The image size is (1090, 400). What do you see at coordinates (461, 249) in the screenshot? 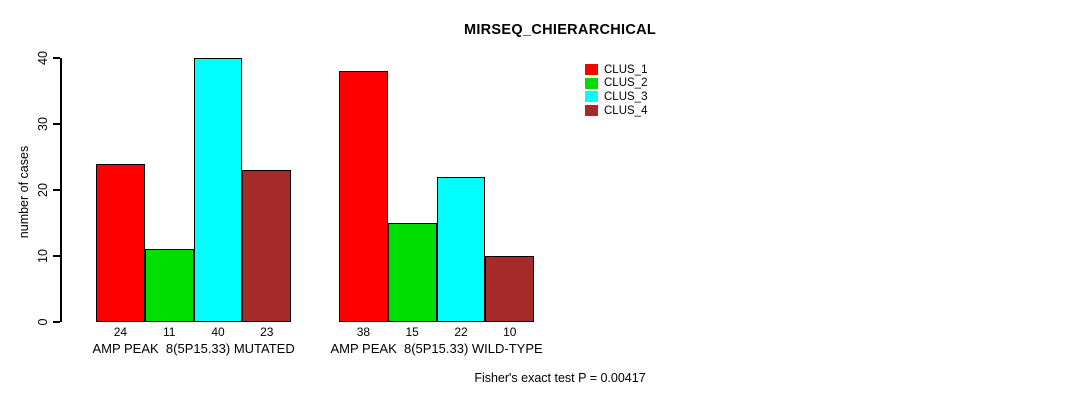
I see `bar-clus_3-group2` at bounding box center [461, 249].